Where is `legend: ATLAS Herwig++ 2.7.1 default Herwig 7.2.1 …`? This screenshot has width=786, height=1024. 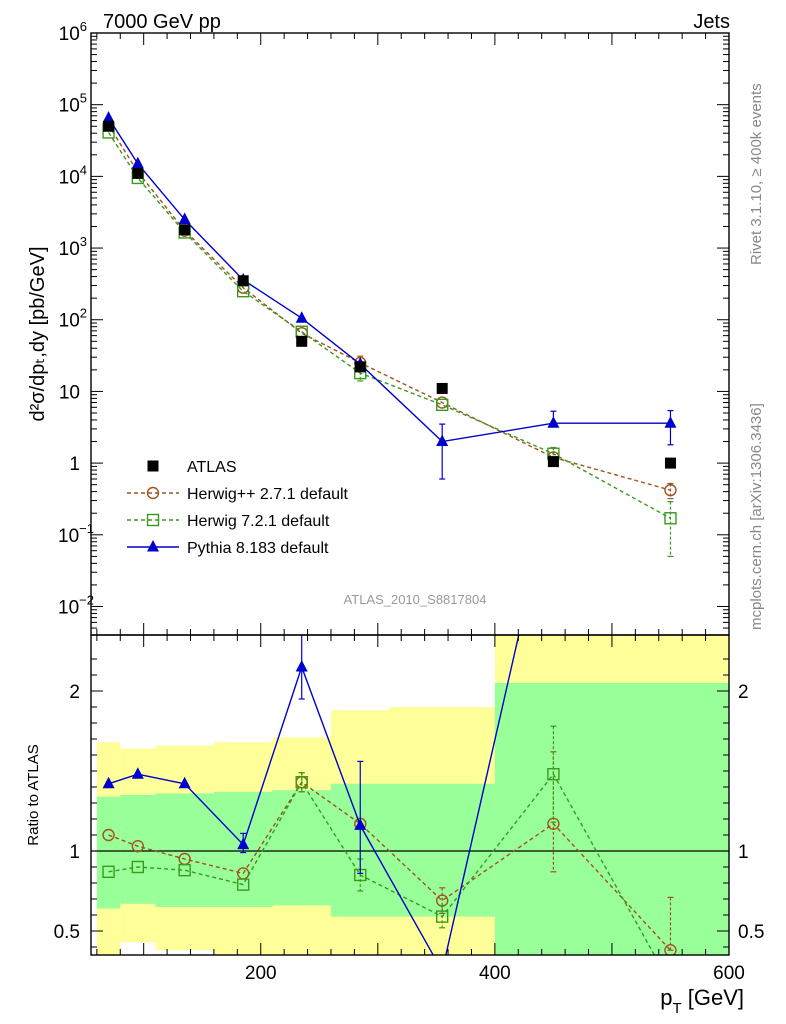
legend: ATLAS Herwig++ 2.7.1 default Herwig 7.2.1 … is located at coordinates (238, 508).